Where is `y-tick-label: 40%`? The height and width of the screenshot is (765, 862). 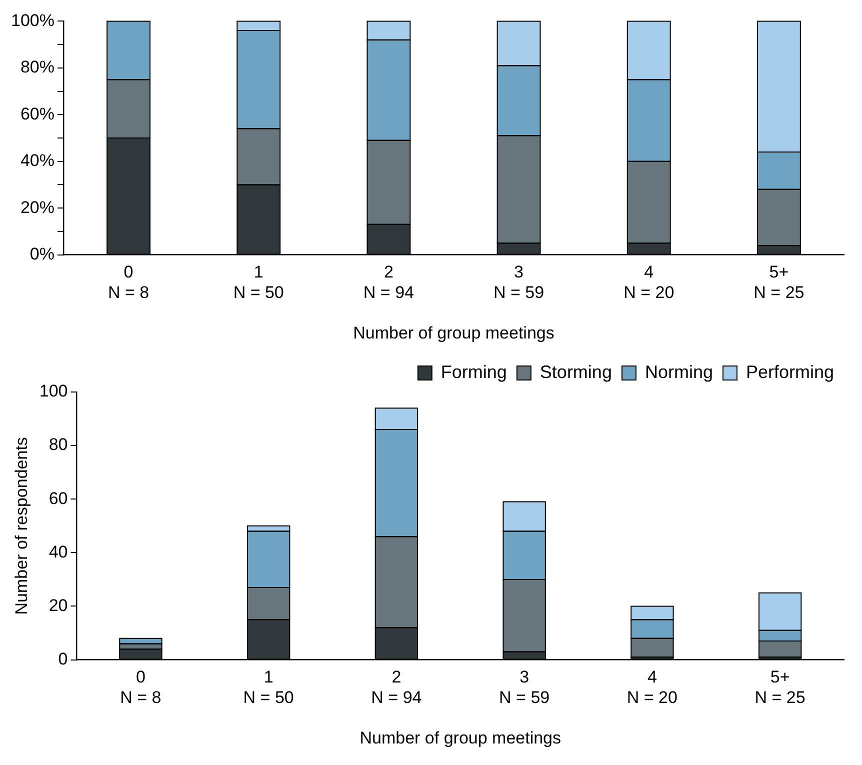 y-tick-label: 40% is located at coordinates (37, 160).